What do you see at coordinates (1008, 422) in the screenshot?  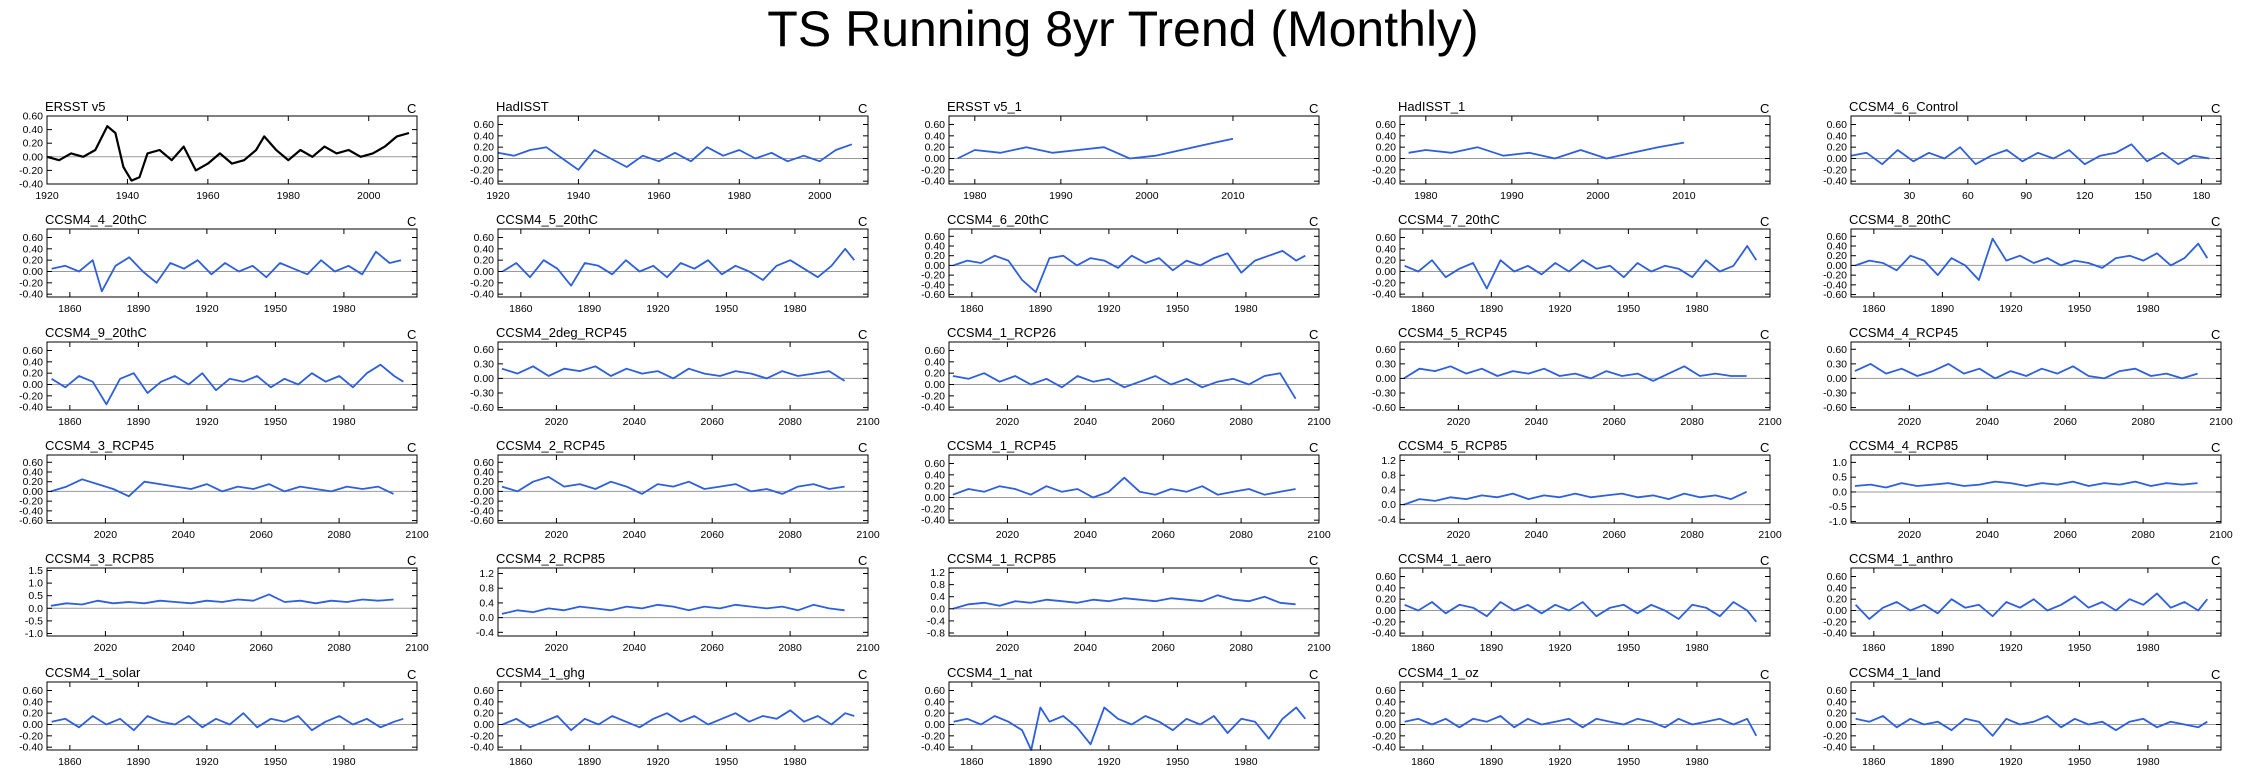 I see `x-tick-label: 2020` at bounding box center [1008, 422].